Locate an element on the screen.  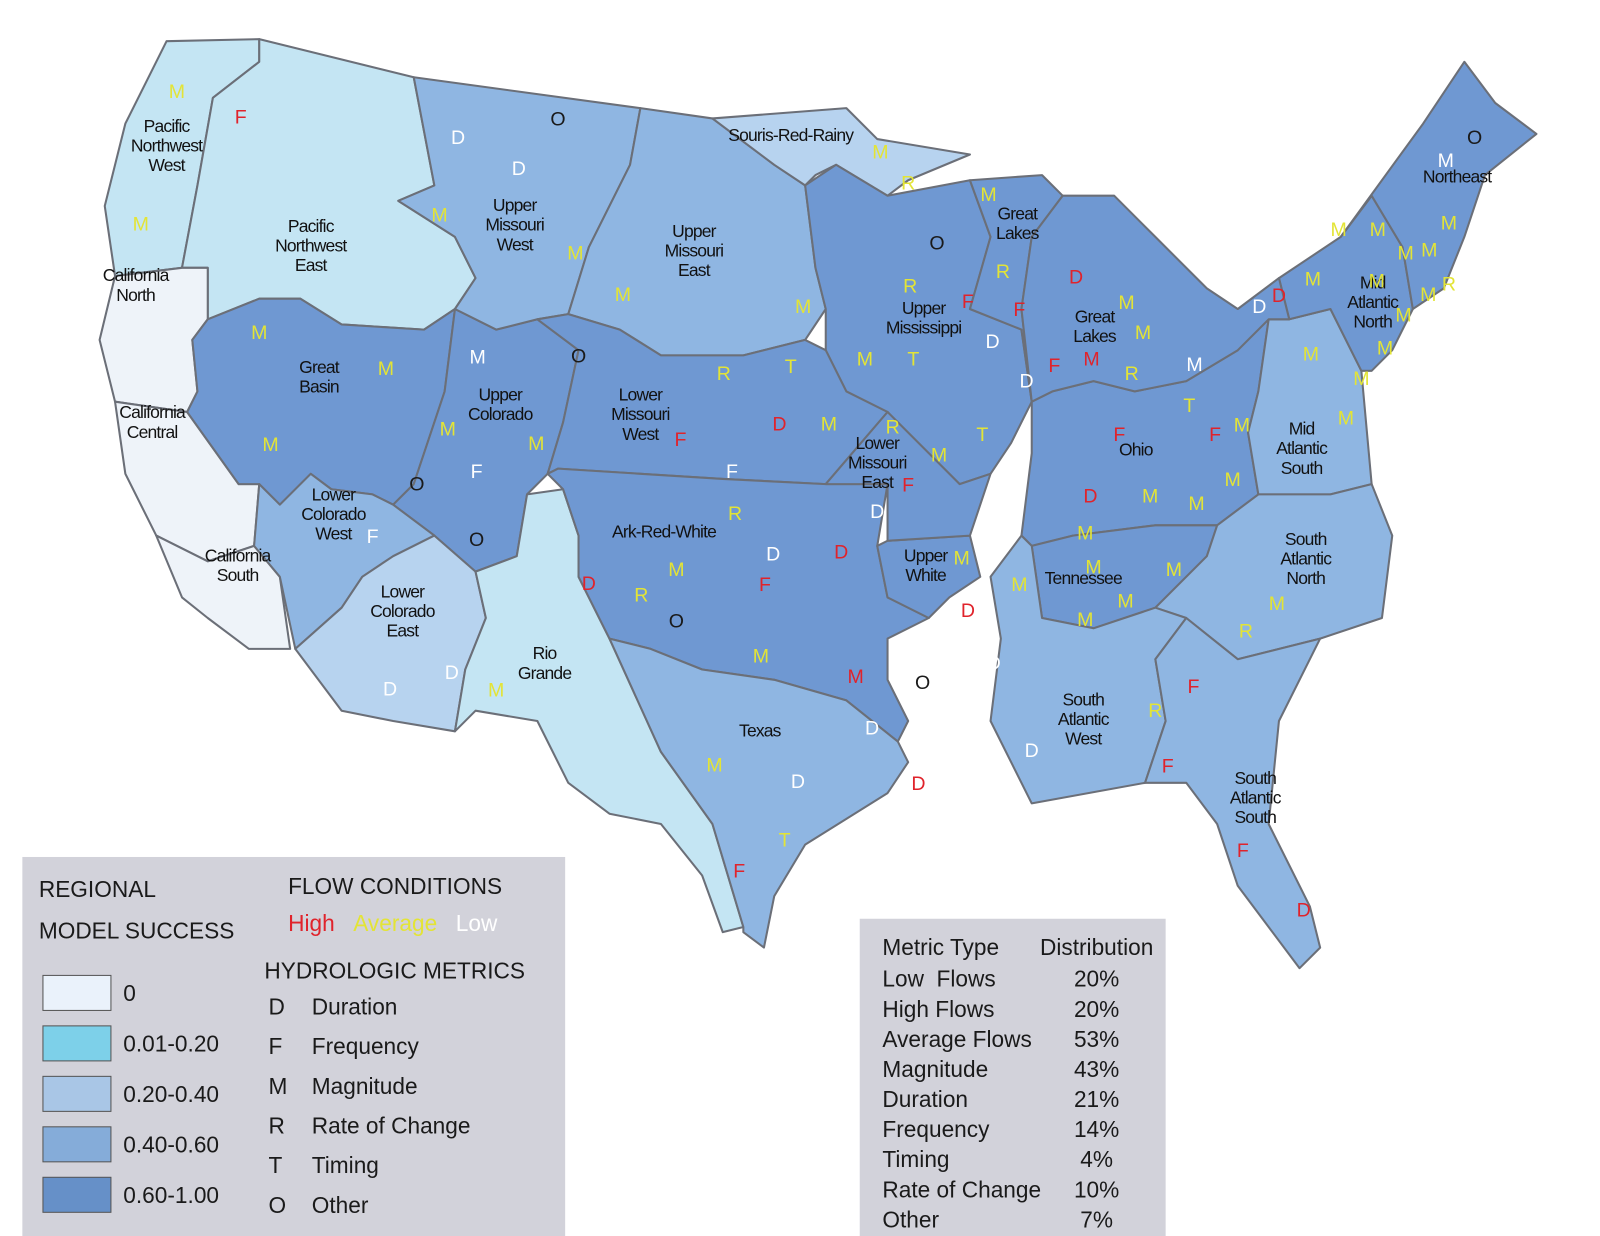
metric-code: F is located at coordinates (276, 1046).